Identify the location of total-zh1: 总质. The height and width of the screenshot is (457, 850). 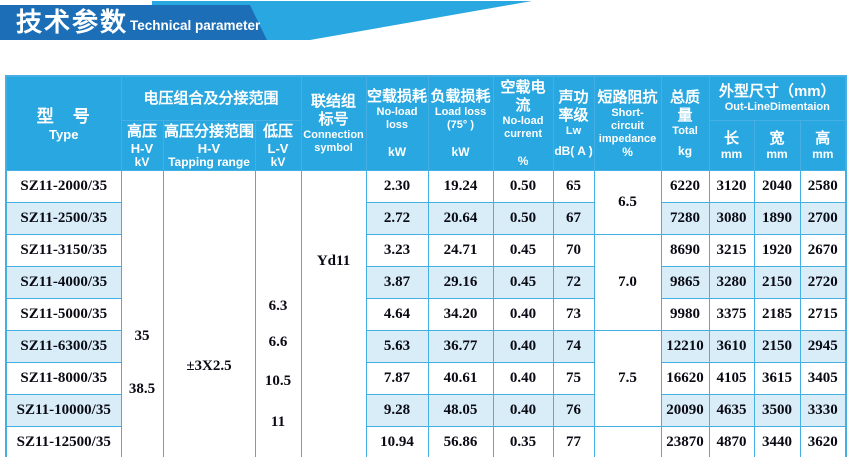
(685, 97).